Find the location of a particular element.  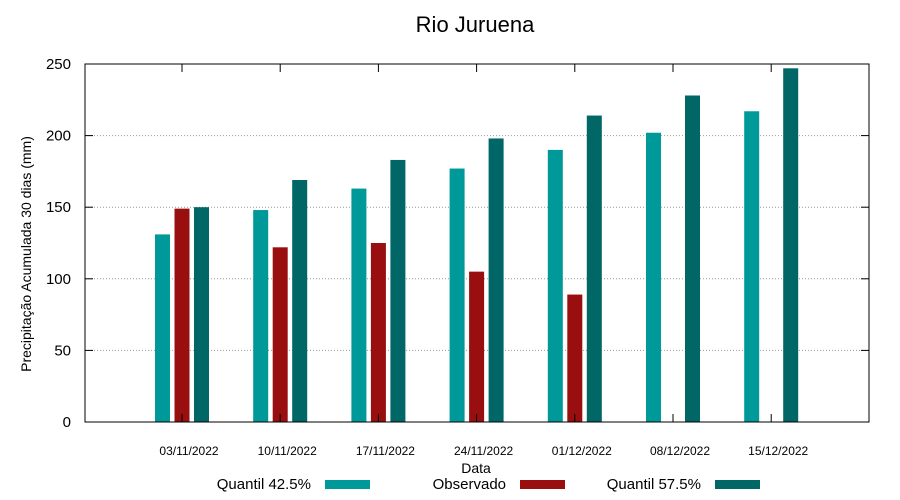

y-axis-label: Precipitação Acumulada 30 dias (mm) is located at coordinates (26, 254).